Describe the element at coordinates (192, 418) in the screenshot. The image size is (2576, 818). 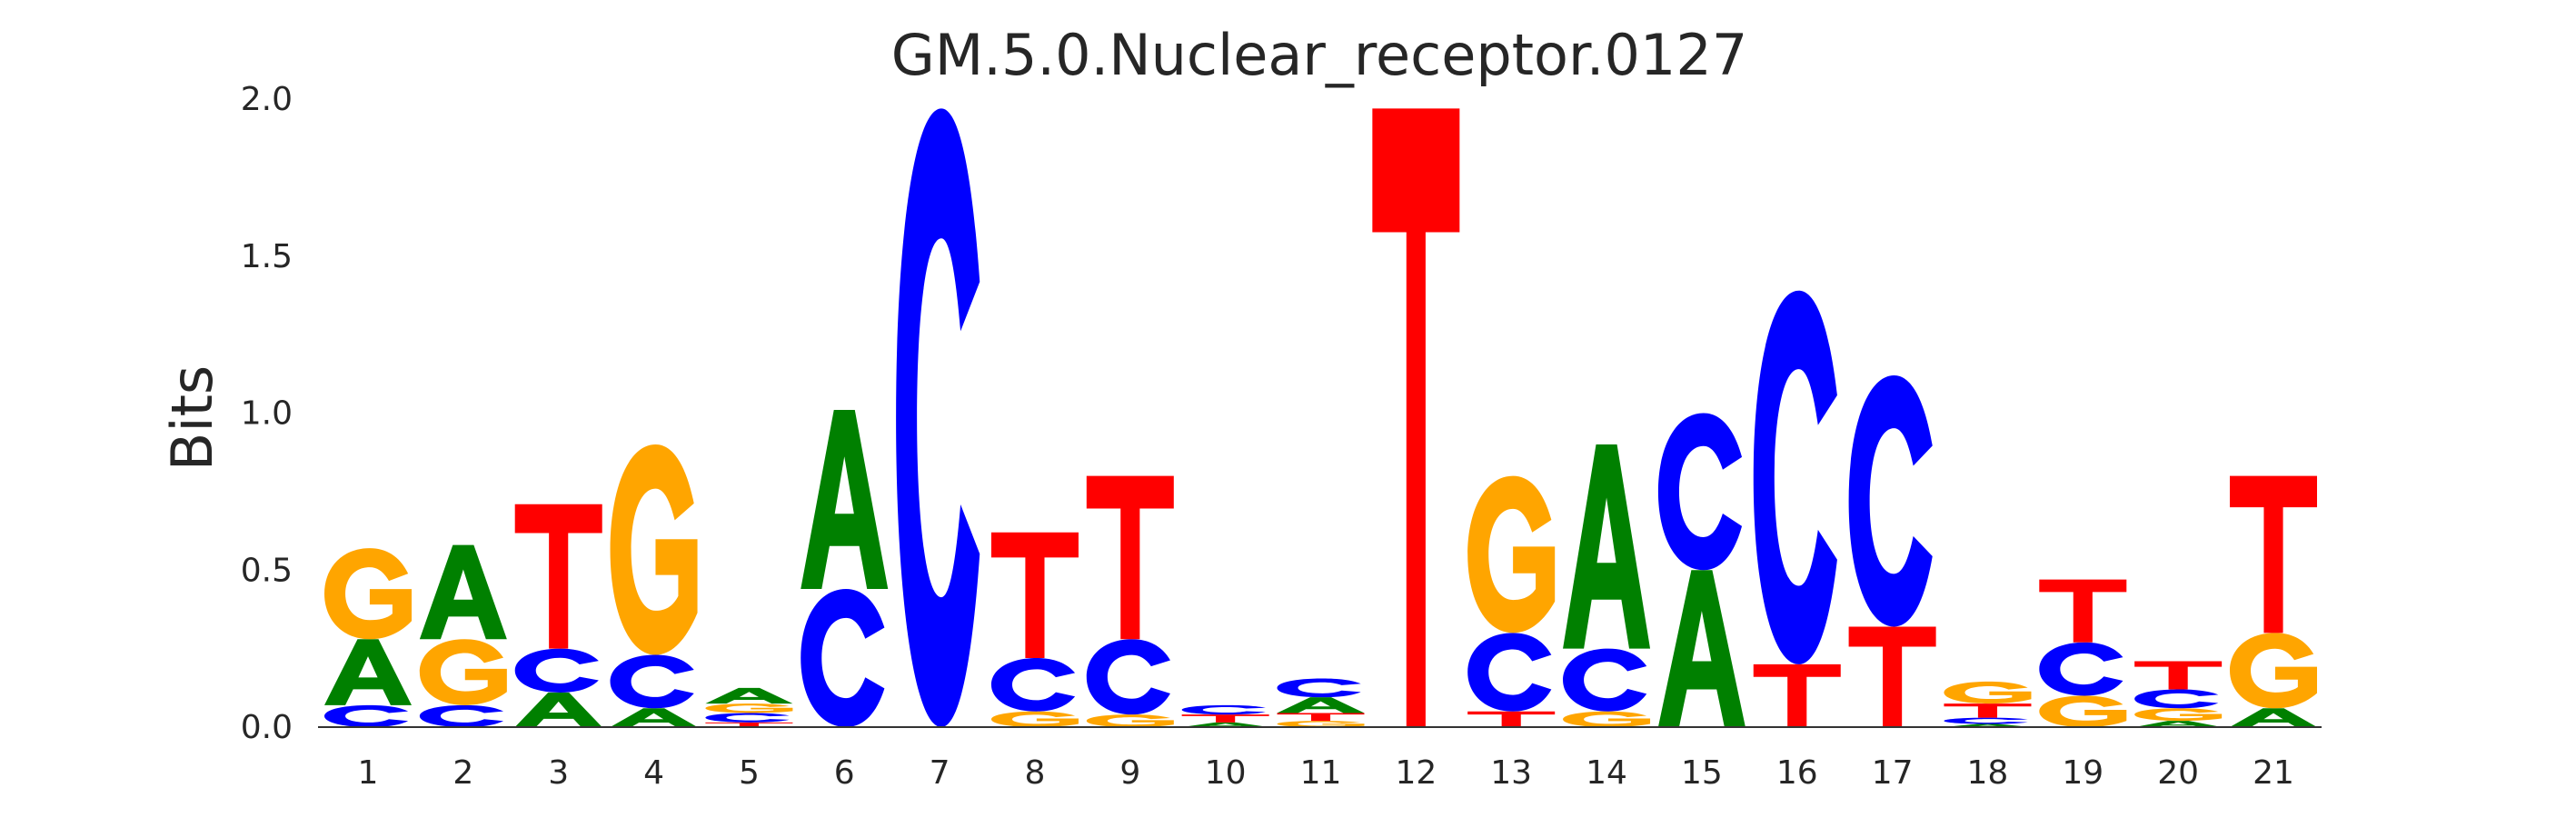
I see `y-axis-label: Bits` at that location.